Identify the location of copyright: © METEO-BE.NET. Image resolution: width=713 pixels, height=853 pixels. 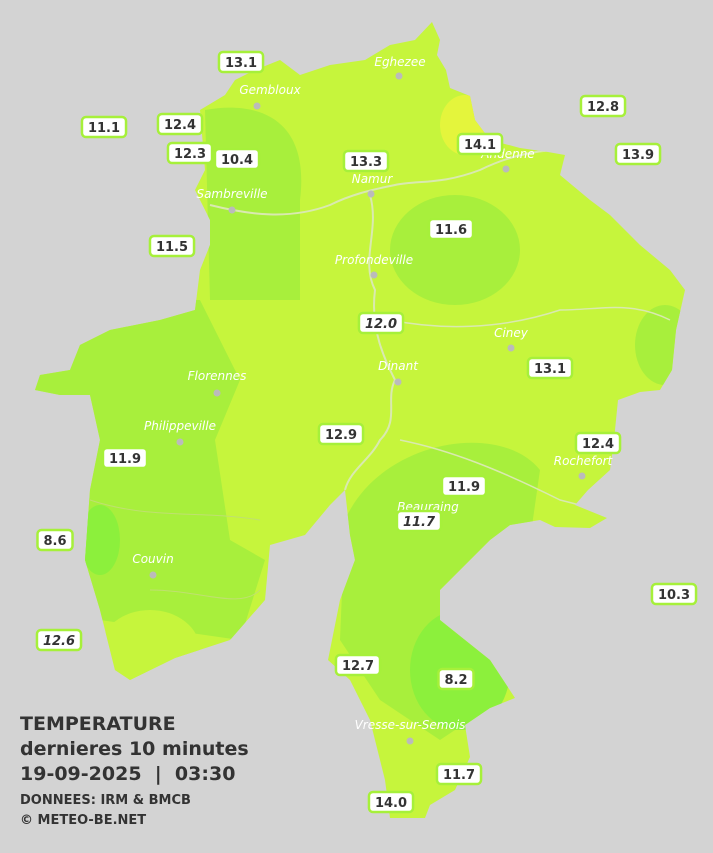
(83, 820).